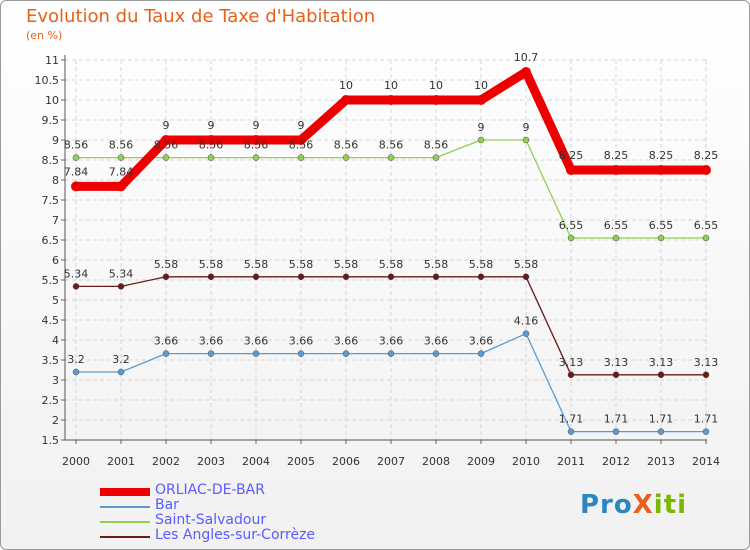 This screenshot has width=750, height=550. Describe the element at coordinates (526, 57) in the screenshot. I see `data-label: 10.7` at that location.